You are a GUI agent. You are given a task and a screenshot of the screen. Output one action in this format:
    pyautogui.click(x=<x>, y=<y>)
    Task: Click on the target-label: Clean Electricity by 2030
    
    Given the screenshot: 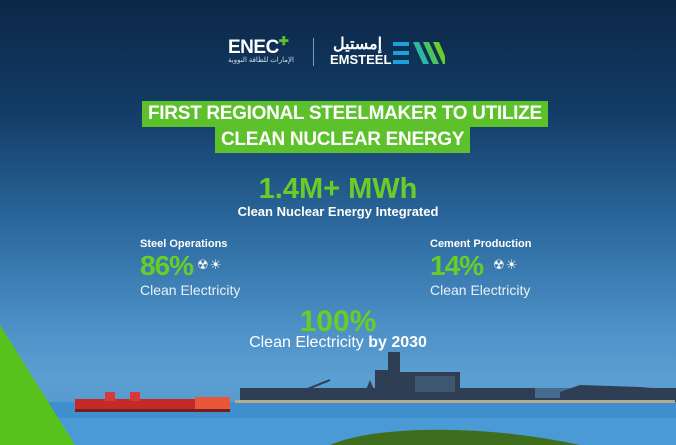 What is the action you would take?
    pyautogui.click(x=338, y=343)
    